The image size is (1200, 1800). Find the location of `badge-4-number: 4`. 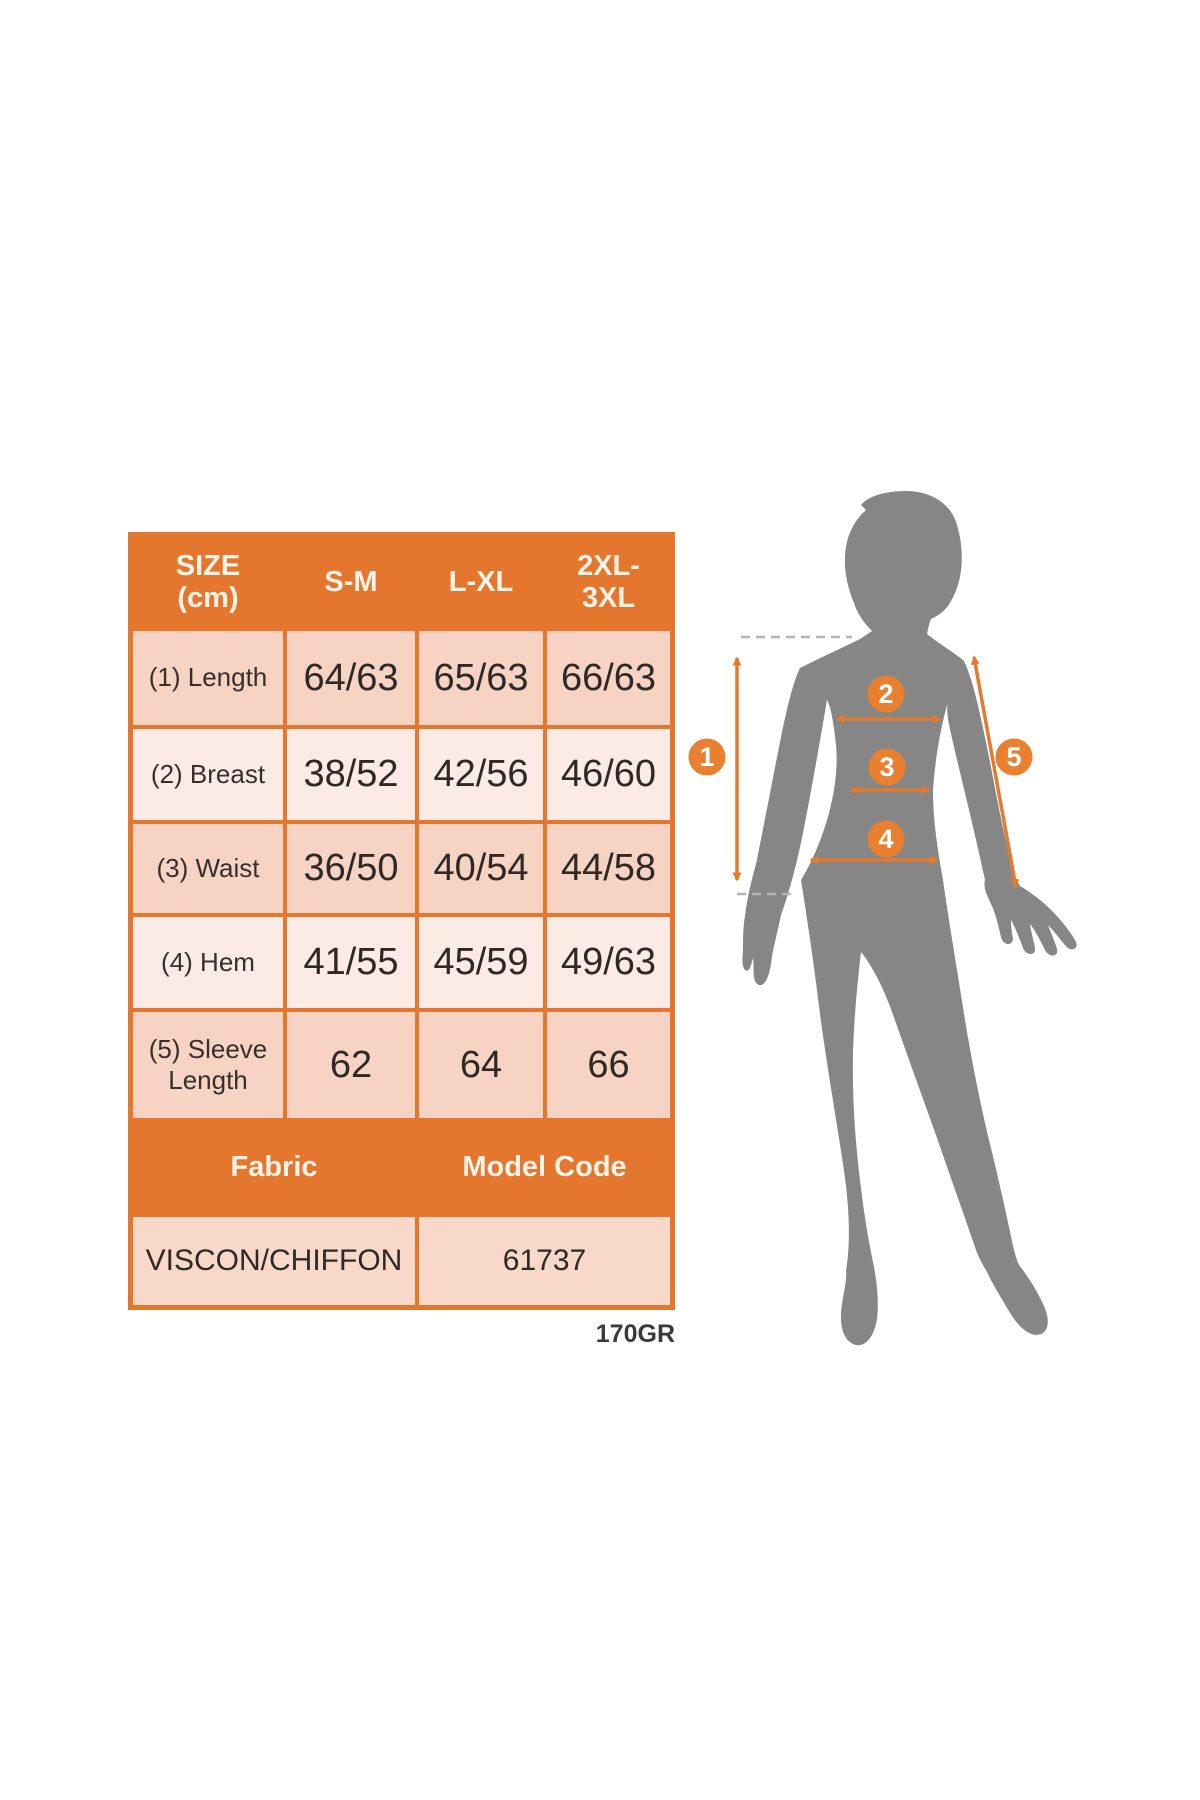

badge-4-number: 4 is located at coordinates (885, 839).